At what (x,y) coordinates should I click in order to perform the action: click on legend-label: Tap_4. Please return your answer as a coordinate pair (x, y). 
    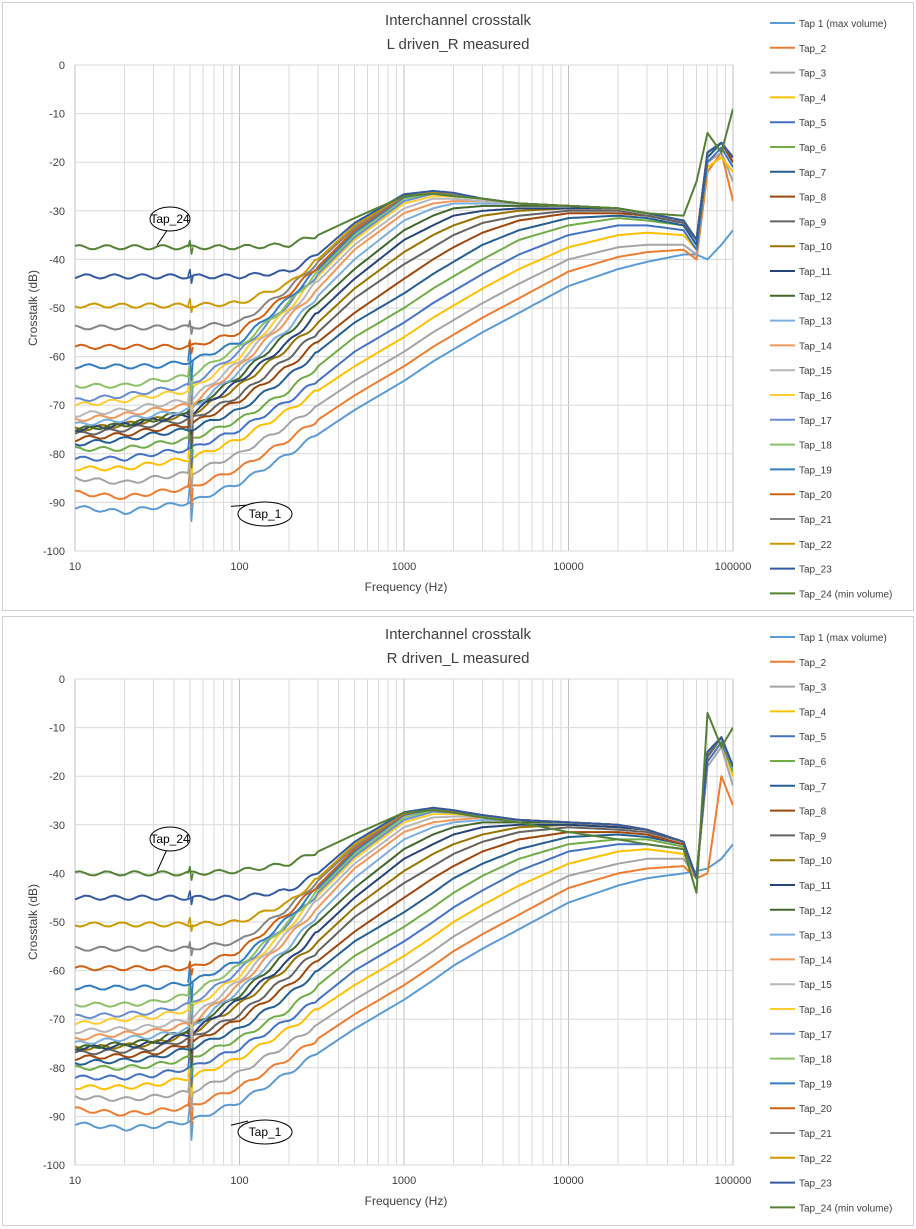
    Looking at the image, I should click on (813, 712).